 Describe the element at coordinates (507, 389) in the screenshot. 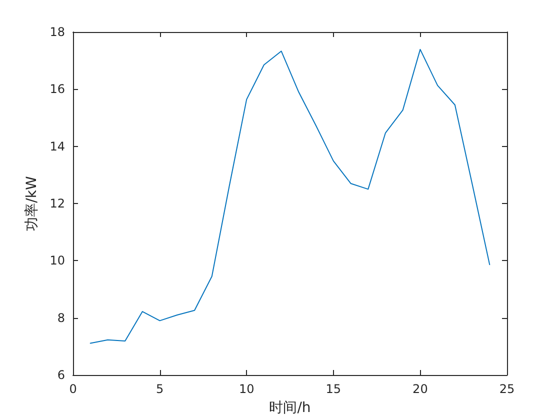

I see `x-tick-label: 25` at that location.